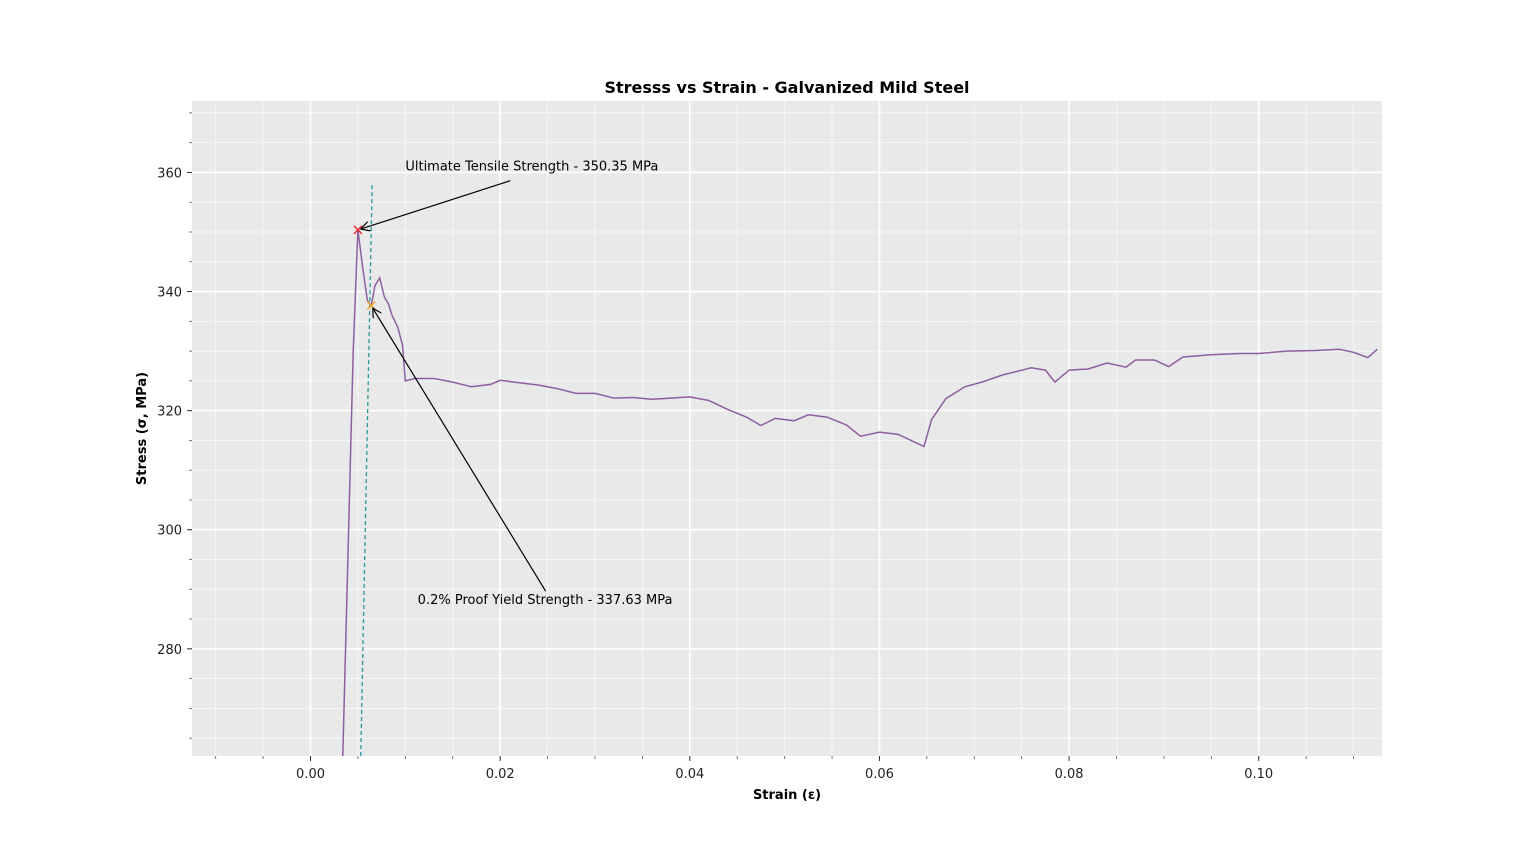 The image size is (1536, 850). Describe the element at coordinates (460, 450) in the screenshot. I see `yield-arrow` at that location.